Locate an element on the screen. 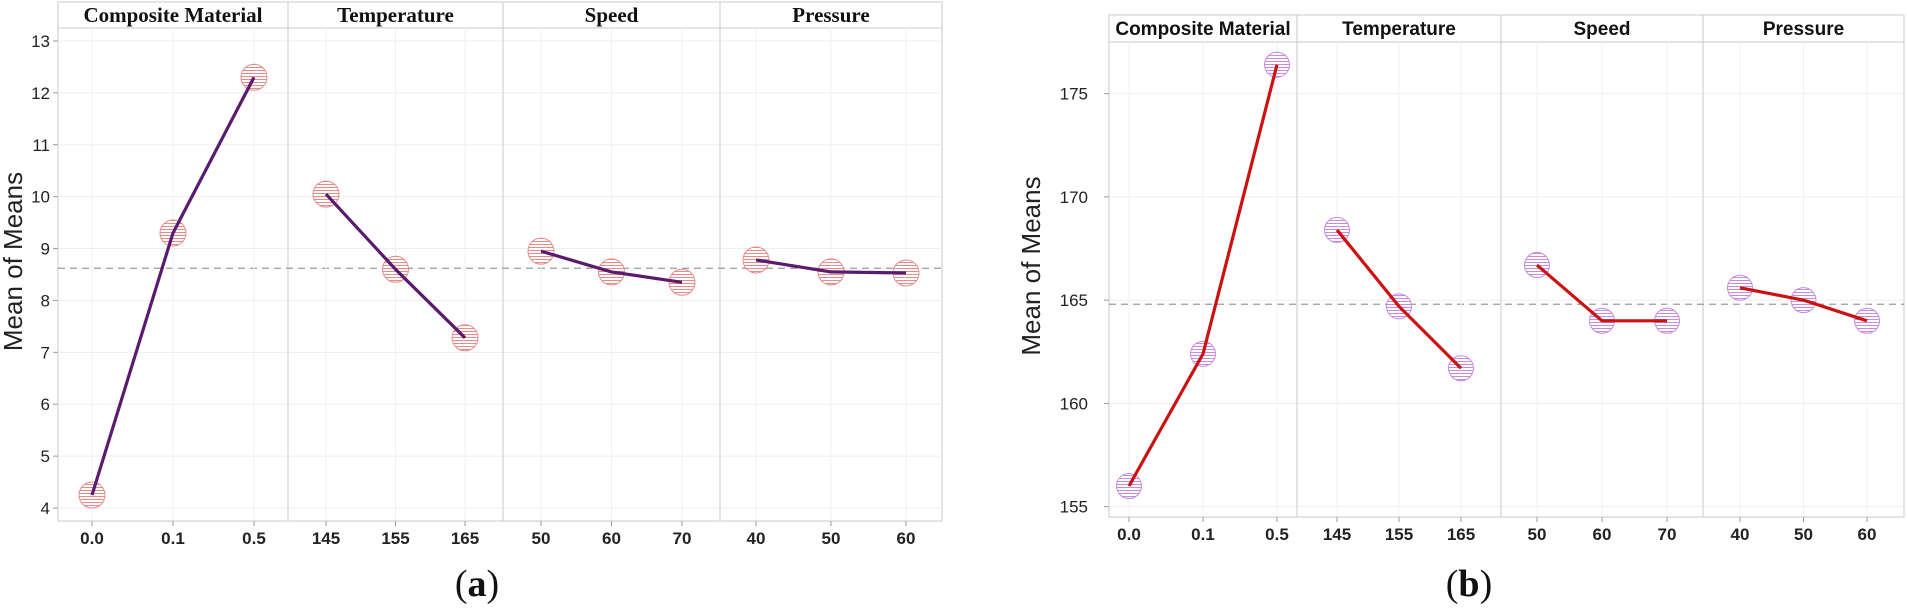 The image size is (1907, 613). y-tick-label: 11 is located at coordinates (41, 145).